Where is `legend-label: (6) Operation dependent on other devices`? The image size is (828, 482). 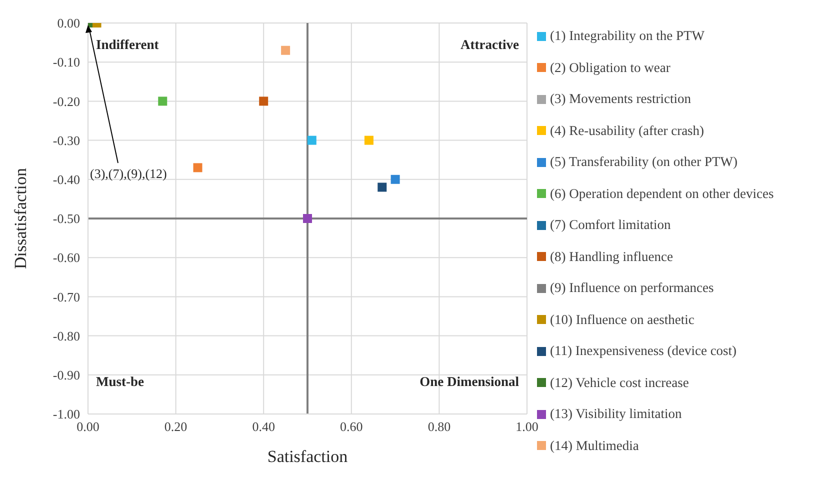
legend-label: (6) Operation dependent on other devices is located at coordinates (662, 194).